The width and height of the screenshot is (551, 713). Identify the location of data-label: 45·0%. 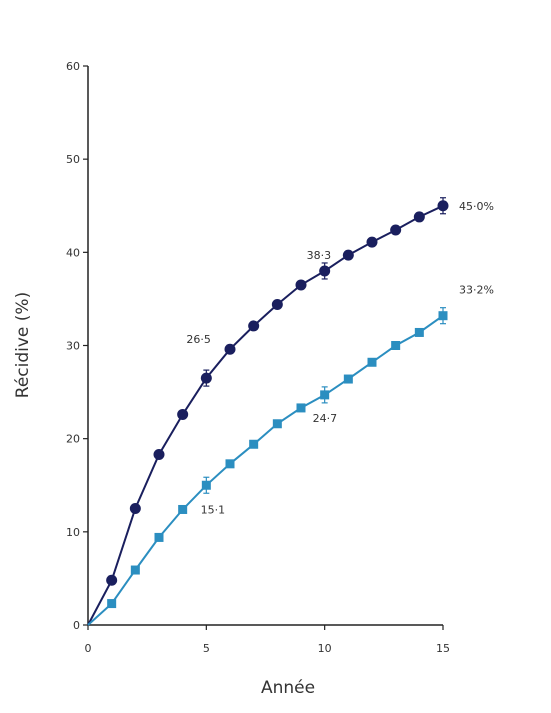
(476, 206).